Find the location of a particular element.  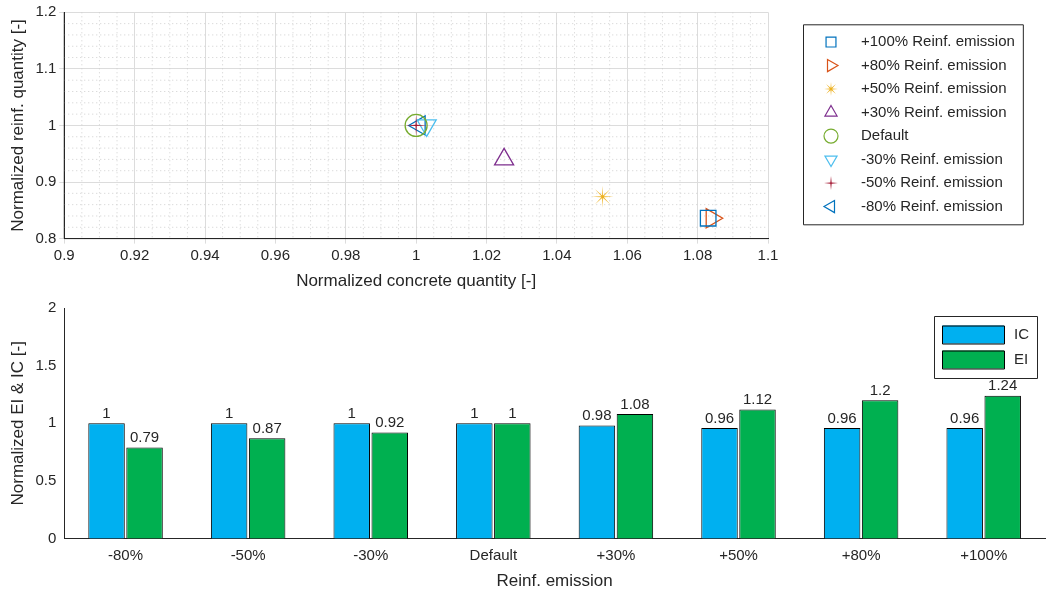

legend-label: -30% Reinf. emission is located at coordinates (932, 158).